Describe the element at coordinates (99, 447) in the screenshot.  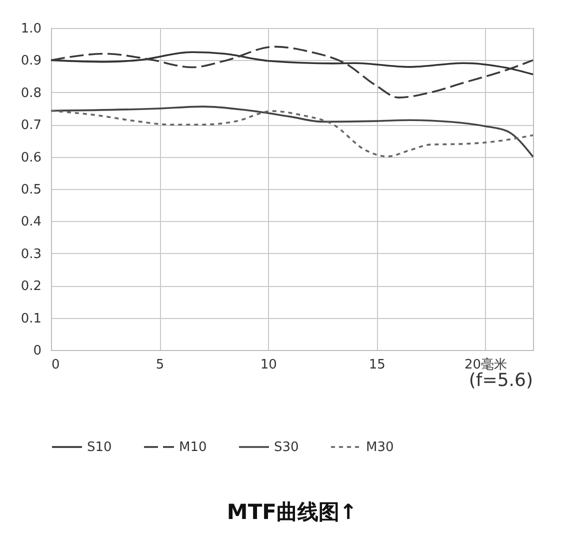
I see `legend-label: S10` at that location.